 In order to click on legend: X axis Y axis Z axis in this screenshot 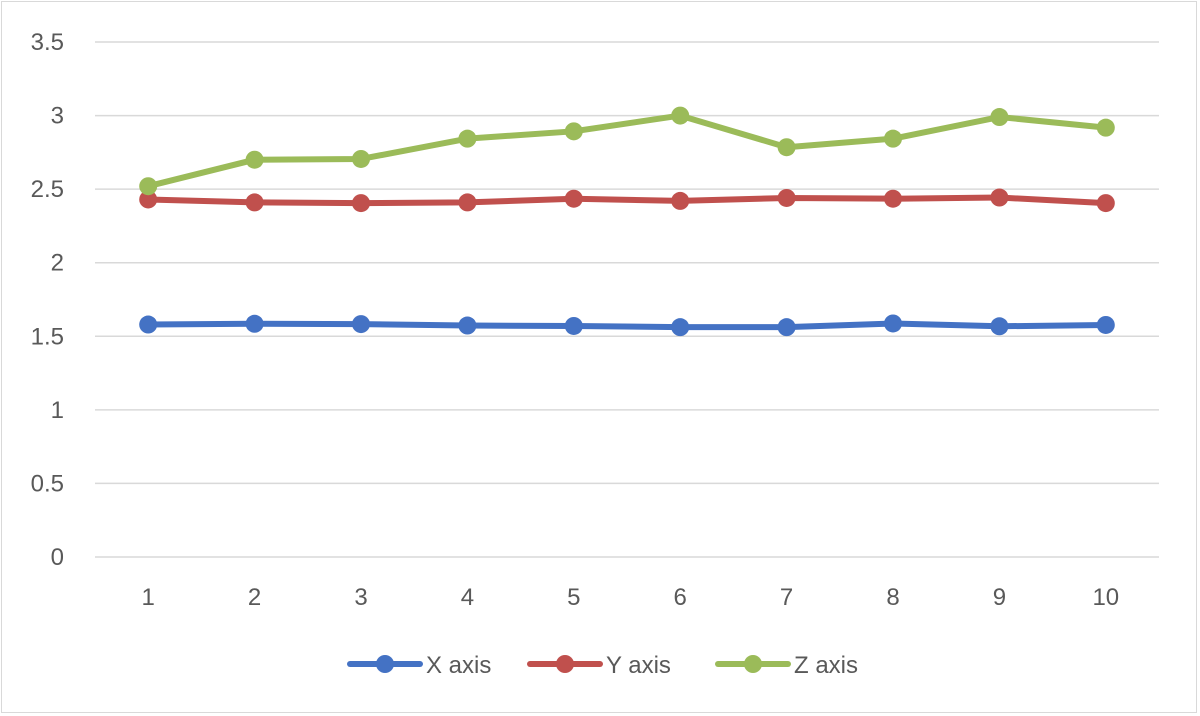, I will do `click(602, 665)`.